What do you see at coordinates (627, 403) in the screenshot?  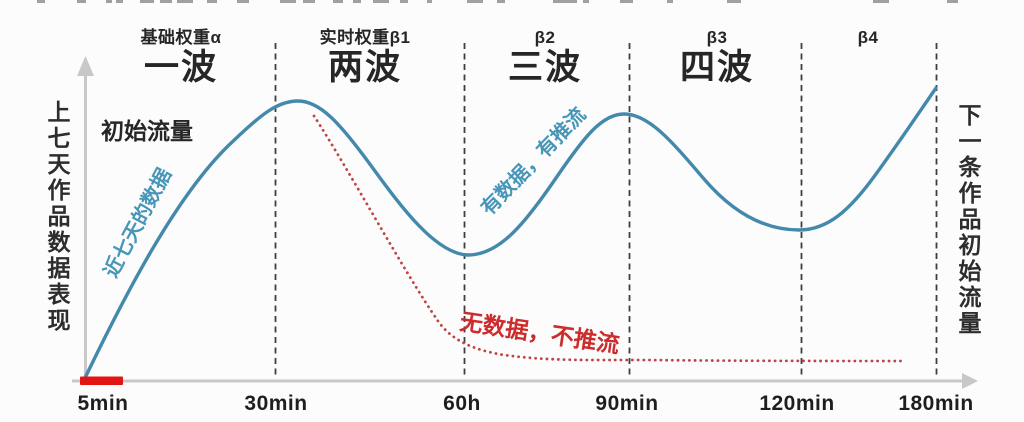 I see `x-tick-90min: 90min` at bounding box center [627, 403].